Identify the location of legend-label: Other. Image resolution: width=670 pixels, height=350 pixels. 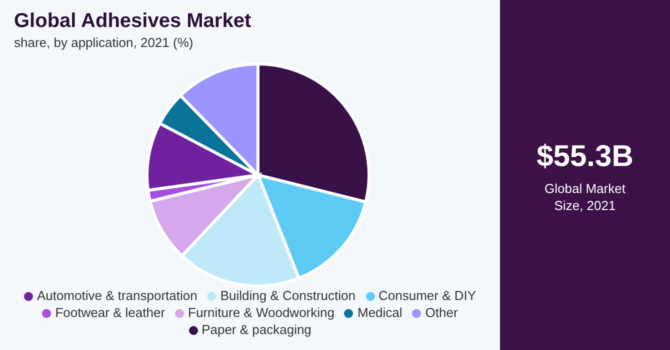
(441, 312).